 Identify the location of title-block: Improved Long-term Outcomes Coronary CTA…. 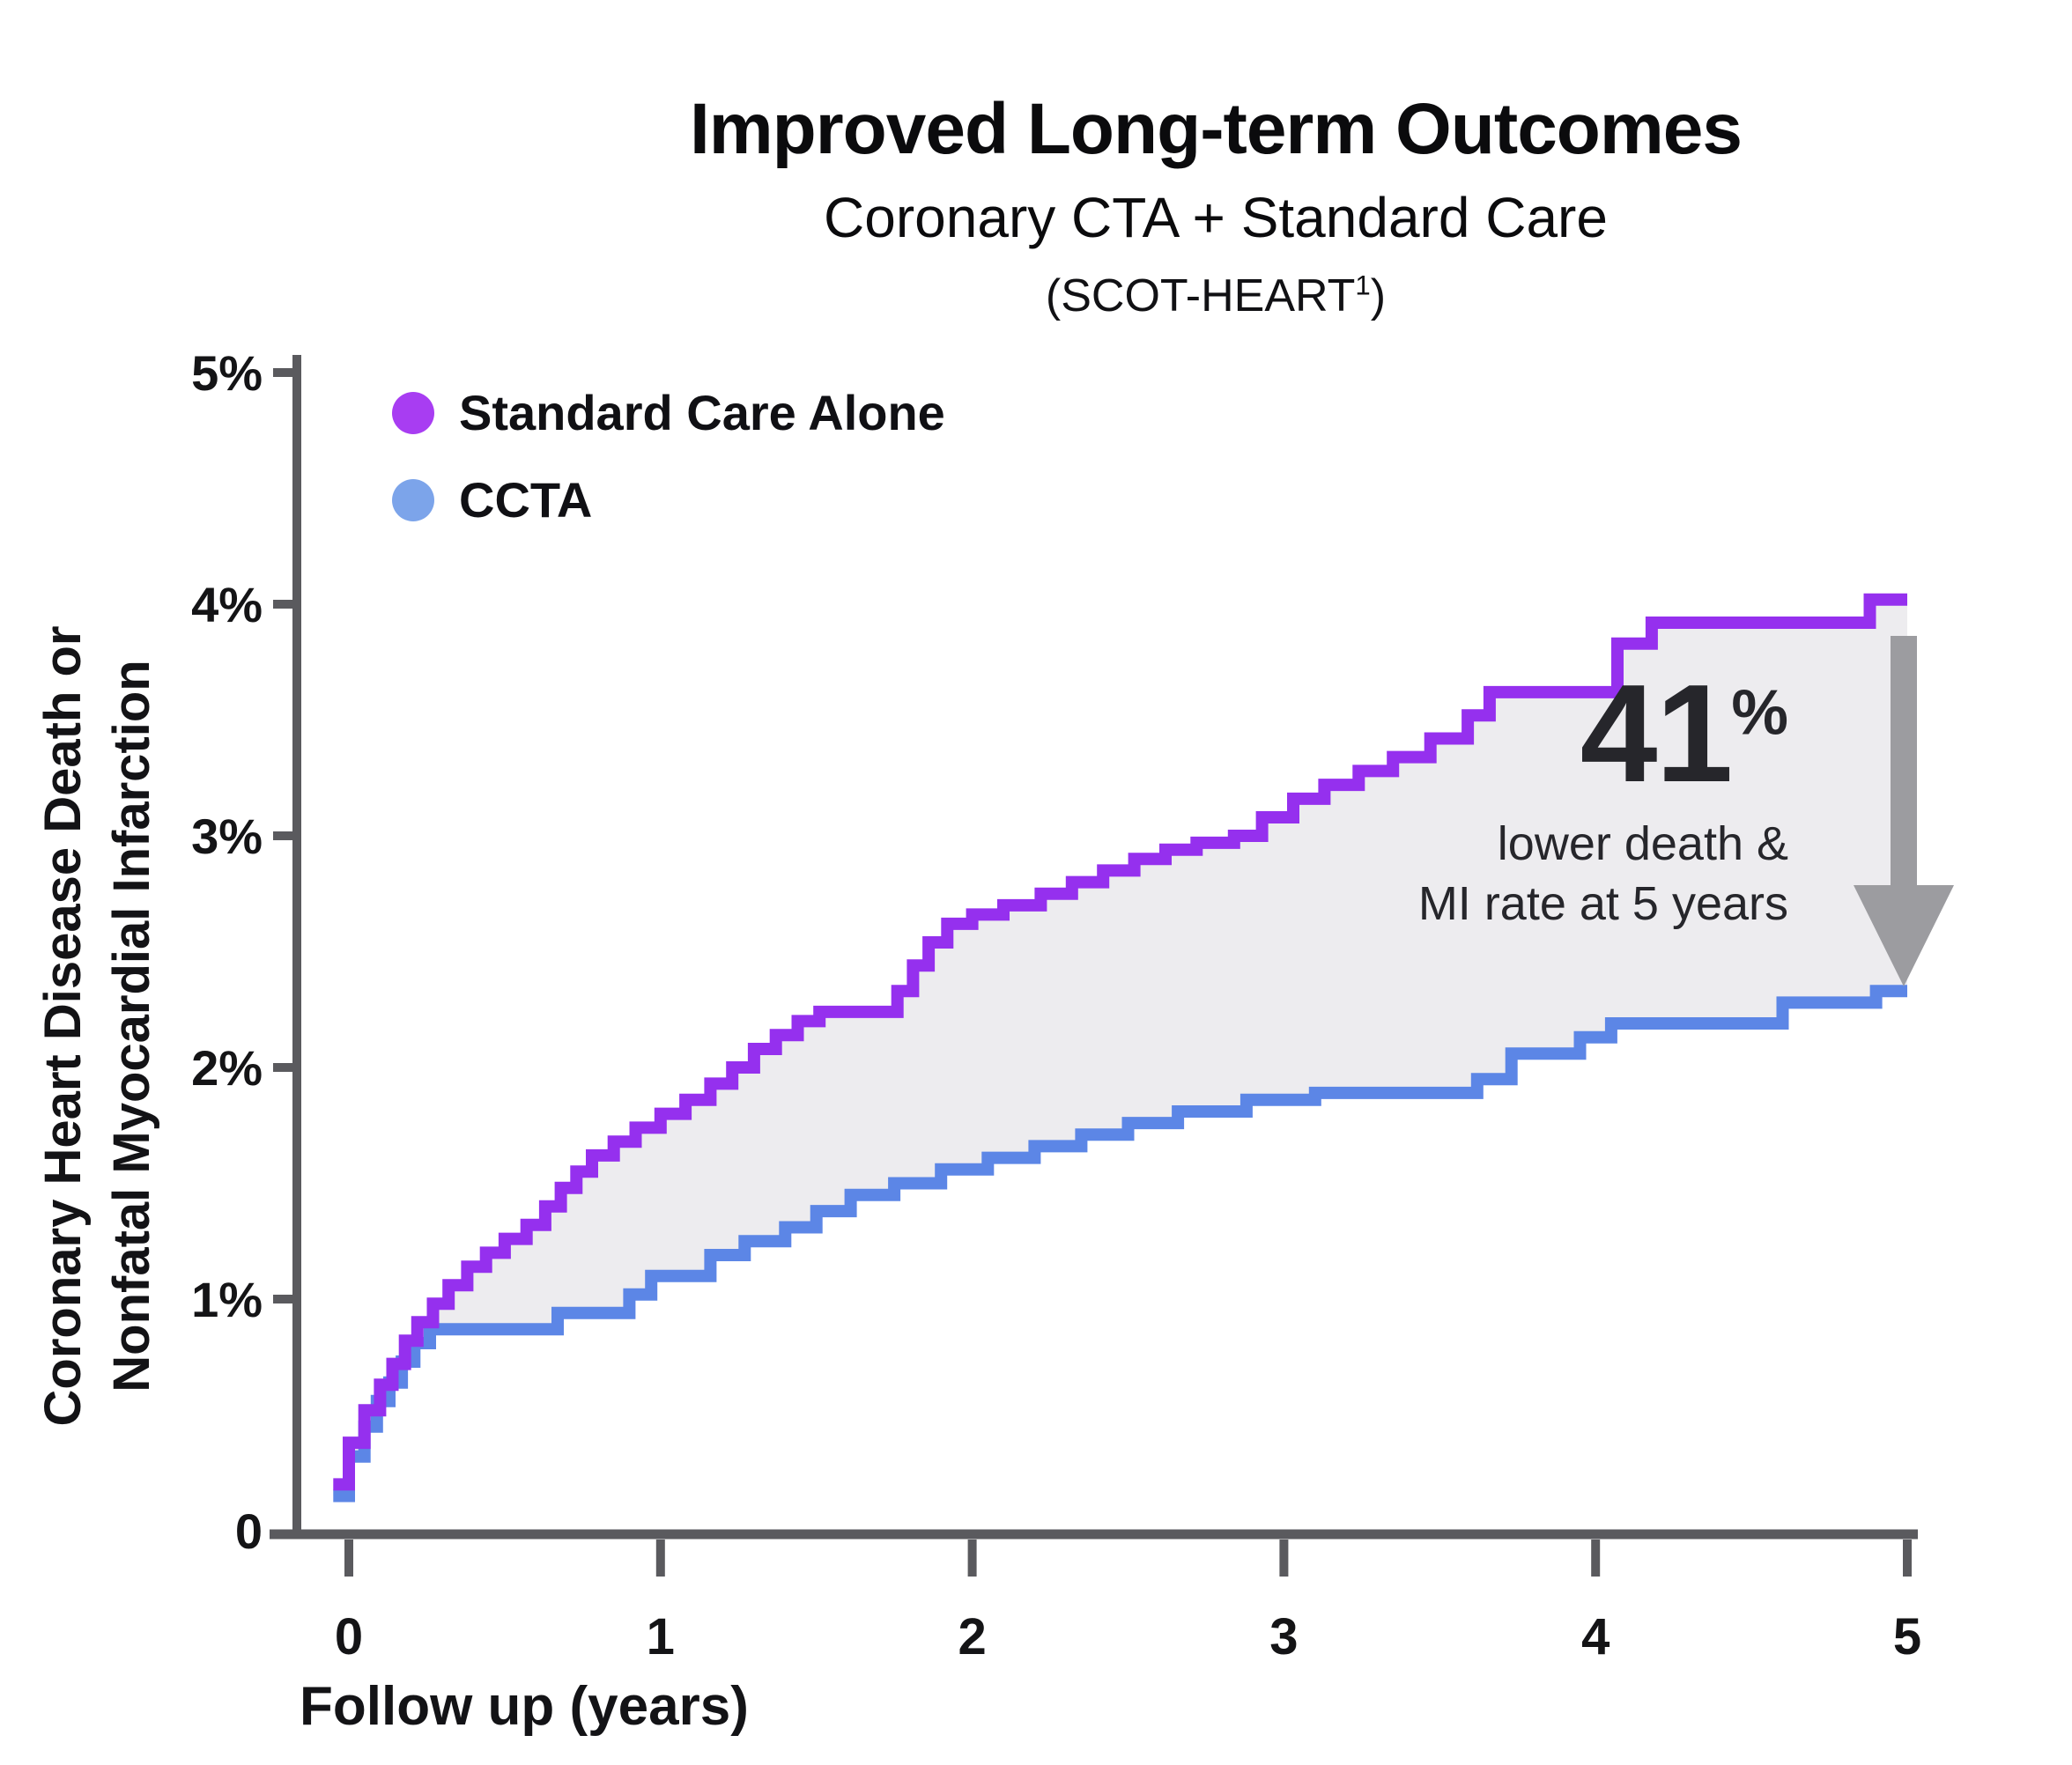
(1215, 205).